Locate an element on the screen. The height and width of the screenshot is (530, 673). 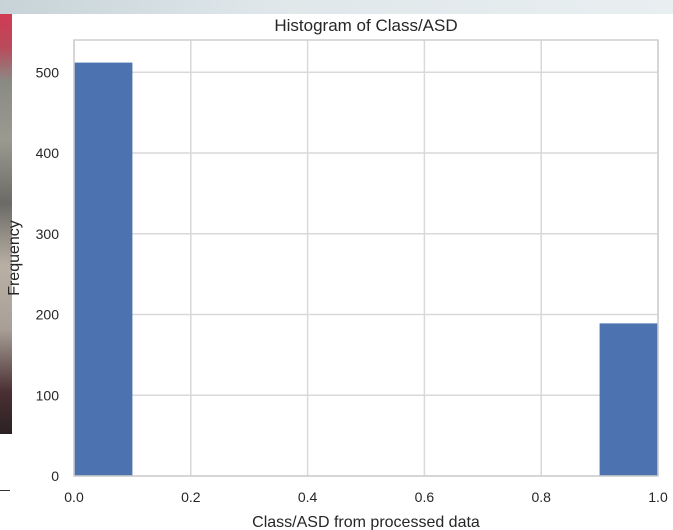
y-tick-label: 100 is located at coordinates (48, 395).